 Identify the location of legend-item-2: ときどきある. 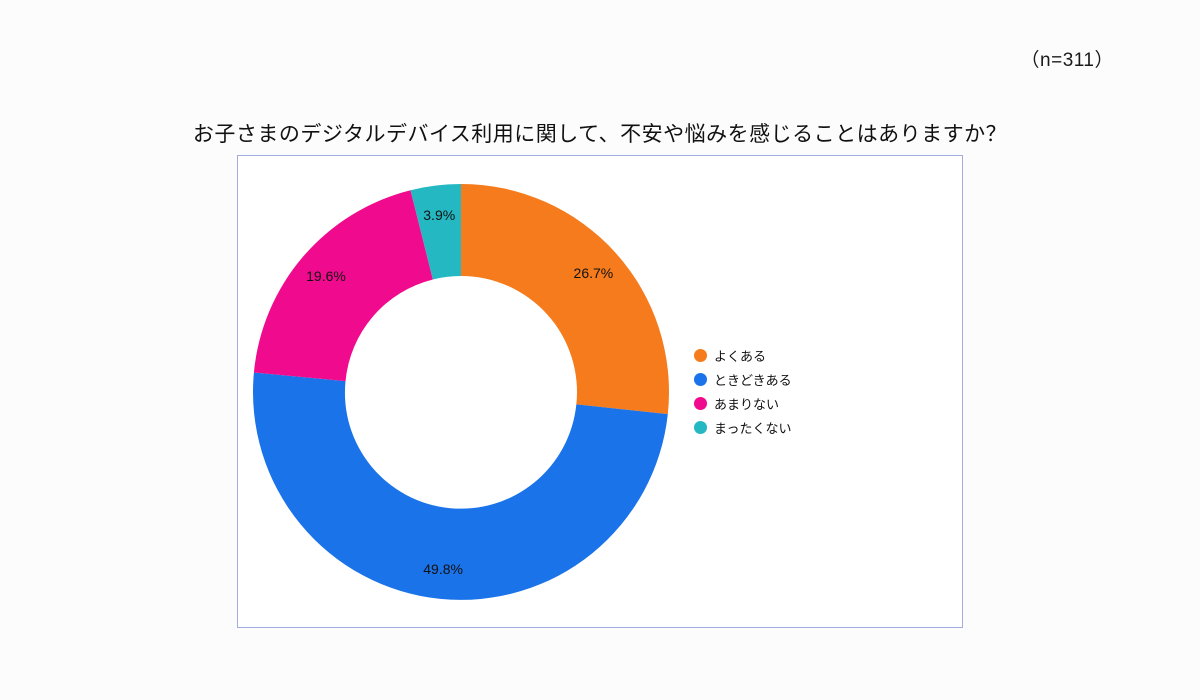
(743, 379).